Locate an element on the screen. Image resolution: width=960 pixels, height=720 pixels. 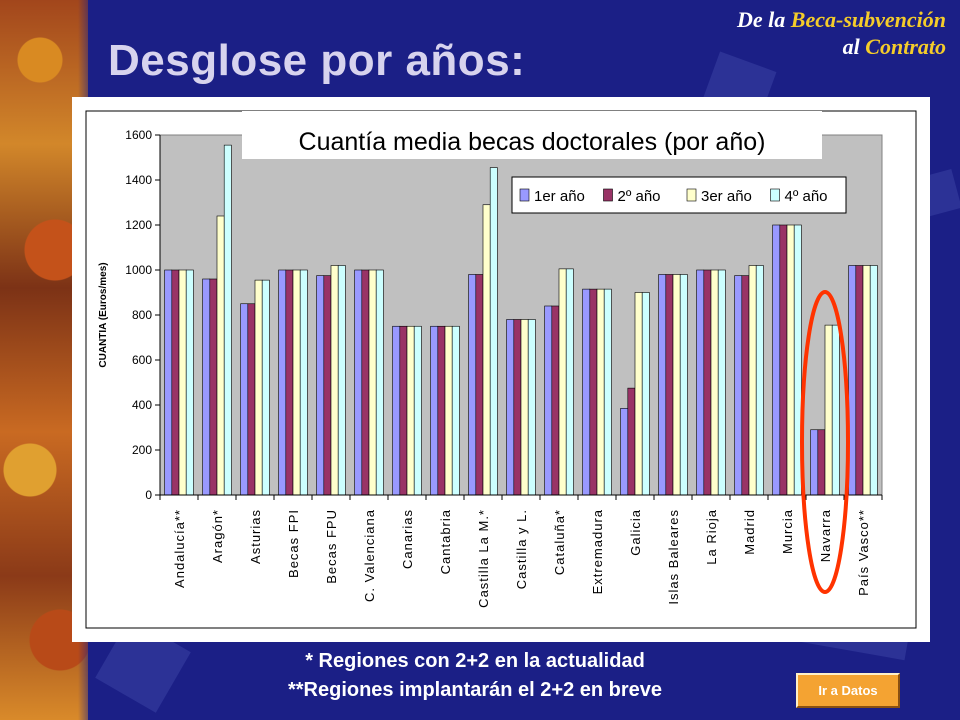
y-tick-label: 1600 is located at coordinates (138, 135).